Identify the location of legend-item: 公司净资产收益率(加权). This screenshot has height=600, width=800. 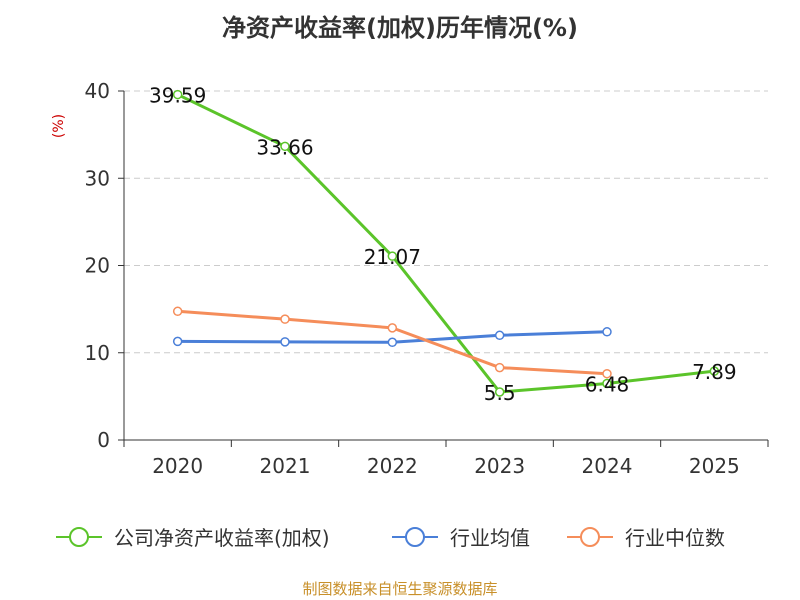
(193, 538).